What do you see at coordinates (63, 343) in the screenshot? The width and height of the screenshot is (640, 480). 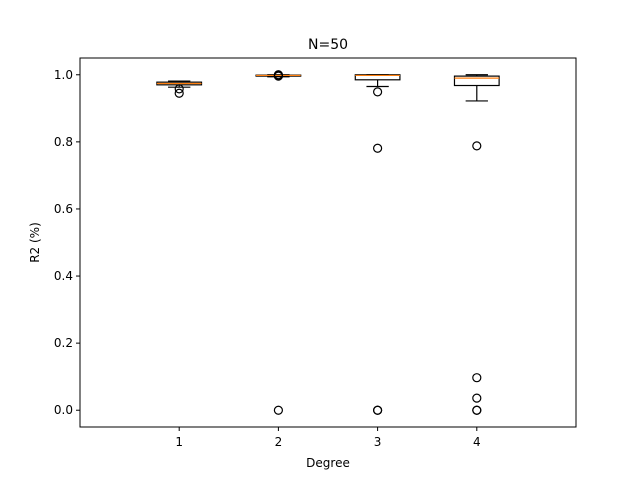 I see `y-tick-label: 0.2` at bounding box center [63, 343].